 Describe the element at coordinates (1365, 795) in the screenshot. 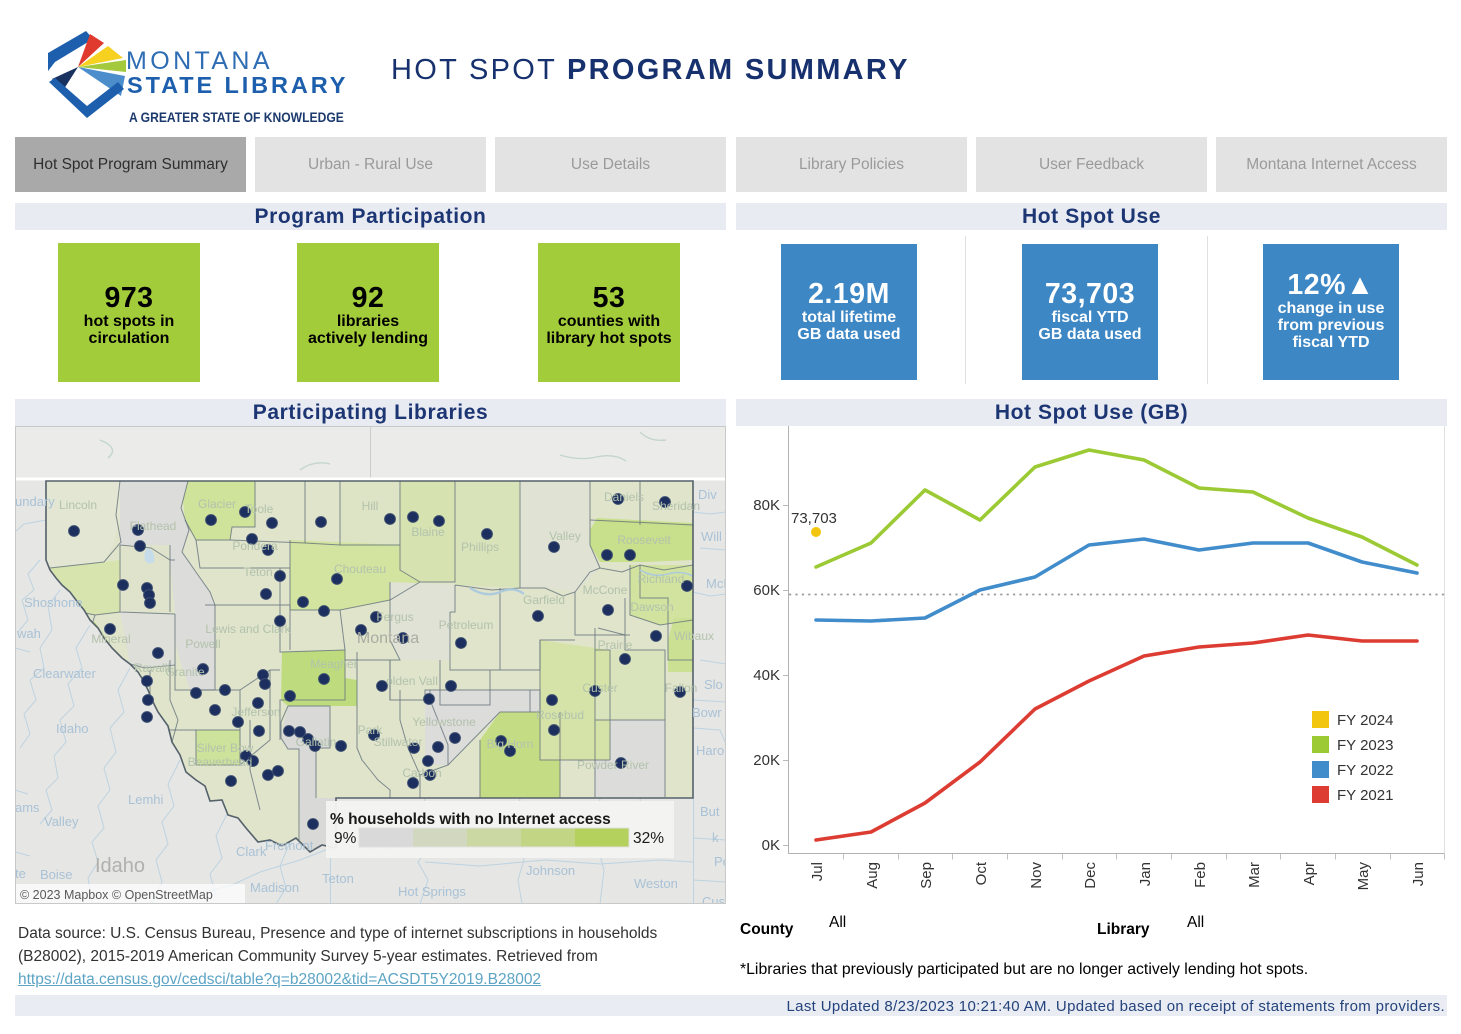

I see `svg-text: FY 2021` at that location.